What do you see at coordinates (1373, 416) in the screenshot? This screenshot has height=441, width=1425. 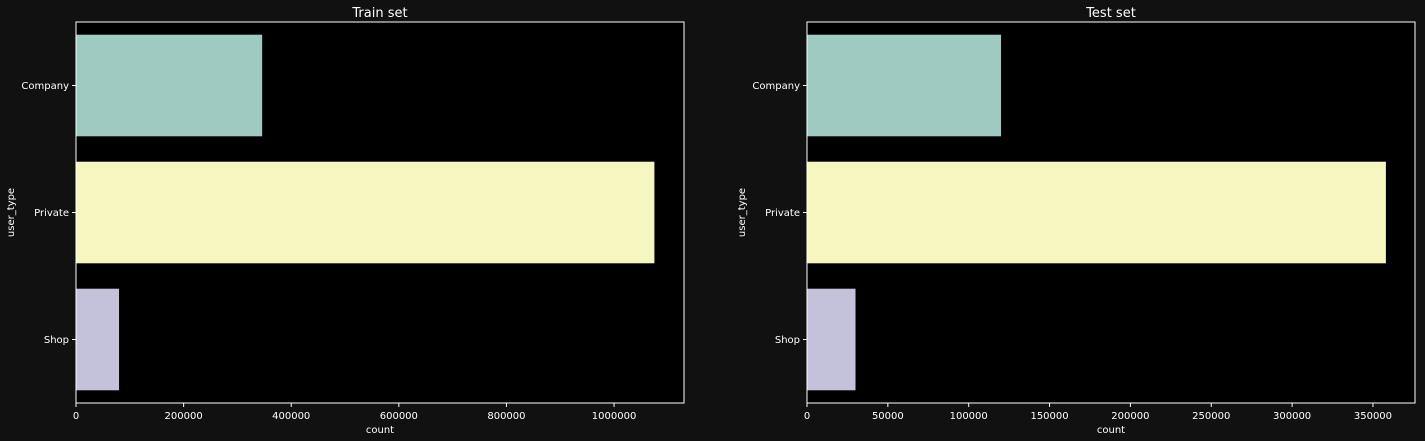 I see `x-tick-label: 350000` at bounding box center [1373, 416].